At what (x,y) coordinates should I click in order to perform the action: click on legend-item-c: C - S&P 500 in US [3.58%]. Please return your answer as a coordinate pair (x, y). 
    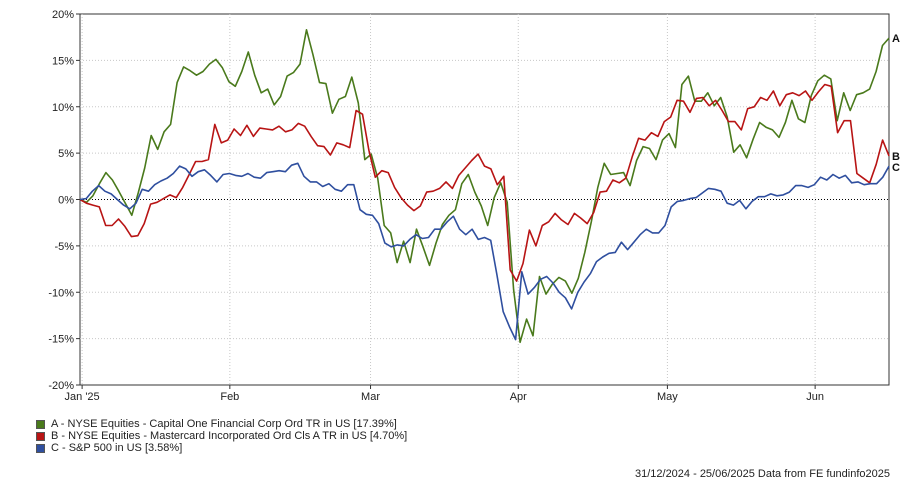
    Looking at the image, I should click on (221, 448).